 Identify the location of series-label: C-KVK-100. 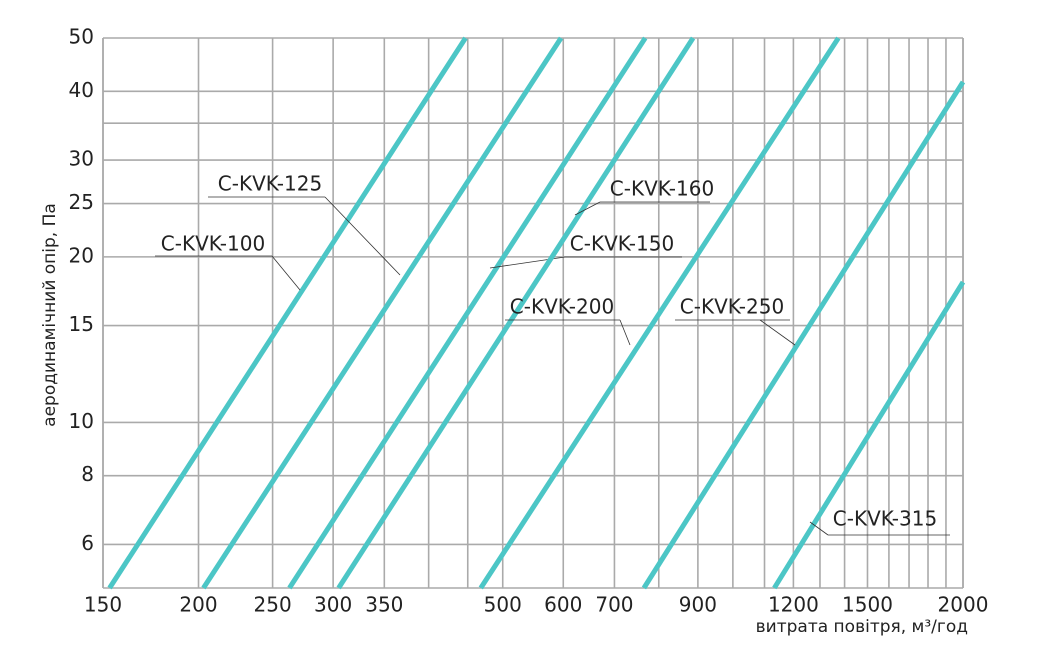
(213, 244).